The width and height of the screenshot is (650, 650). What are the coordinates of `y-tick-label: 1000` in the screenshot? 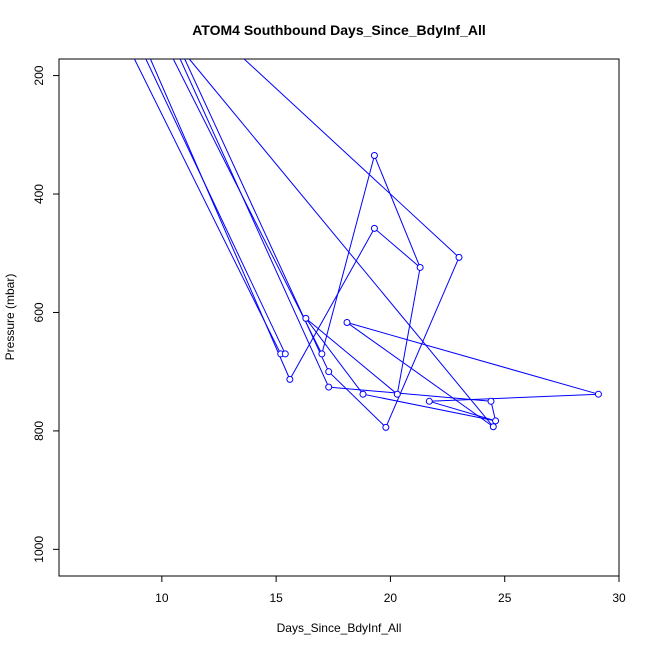 It's located at (39, 549).